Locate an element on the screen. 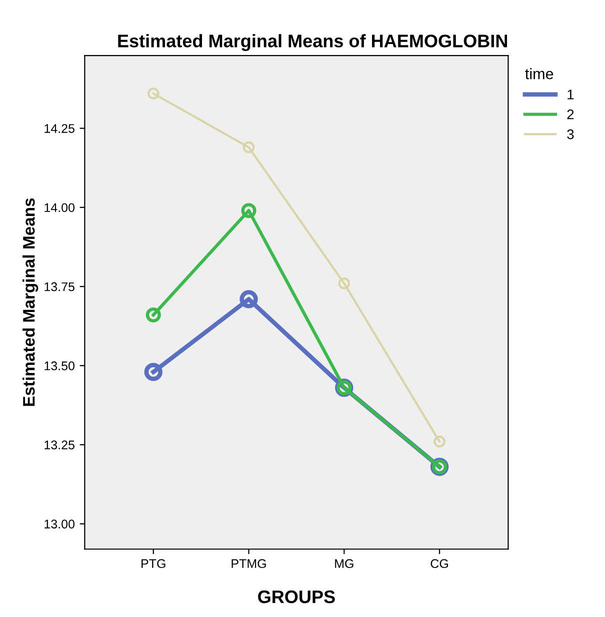 The width and height of the screenshot is (605, 617). x-axis-title: GROUPS is located at coordinates (296, 597).